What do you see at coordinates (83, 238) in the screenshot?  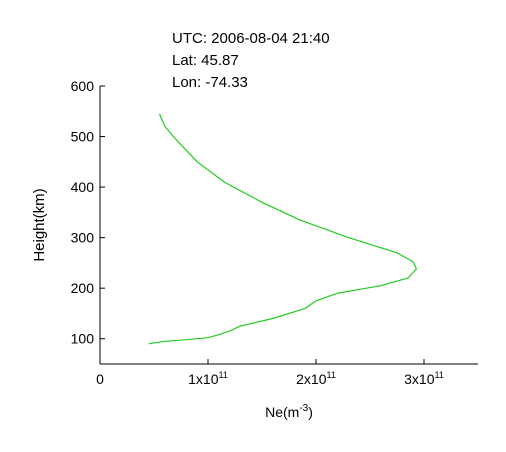 I see `y-tick-label: 300` at bounding box center [83, 238].